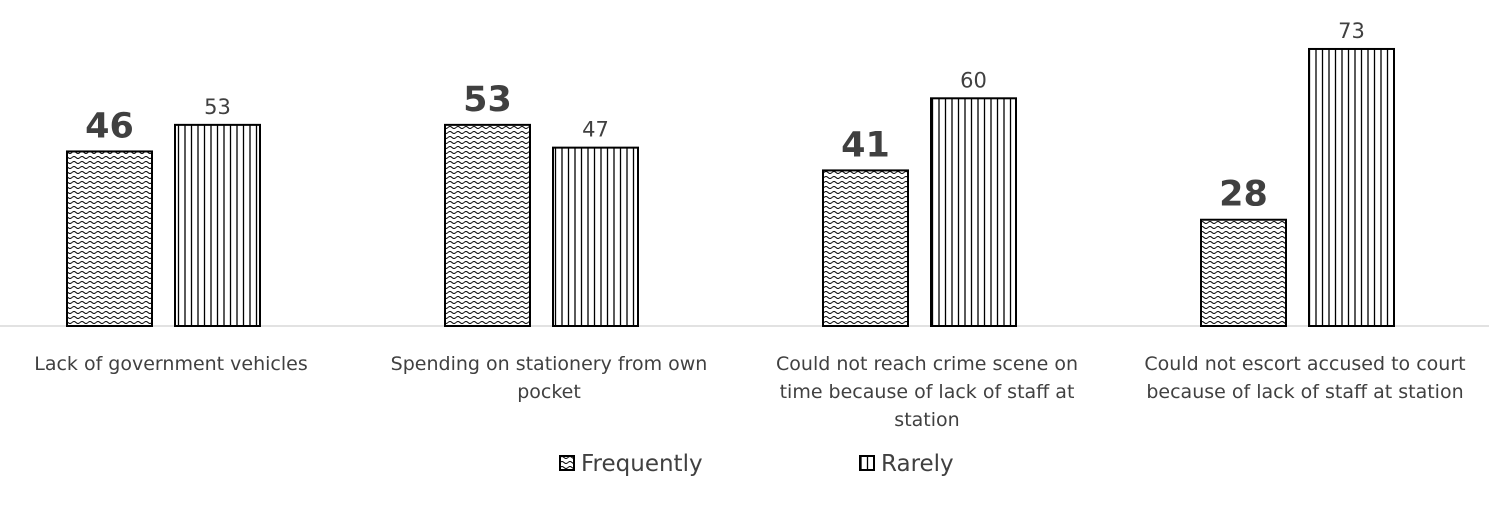  Describe the element at coordinates (917, 464) in the screenshot. I see `legend-label-rarely: Rarely` at that location.